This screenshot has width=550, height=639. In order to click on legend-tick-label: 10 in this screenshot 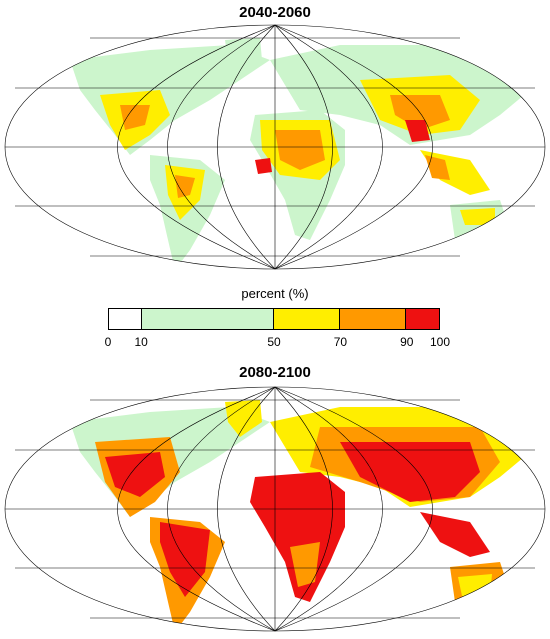, I will do `click(141, 342)`.